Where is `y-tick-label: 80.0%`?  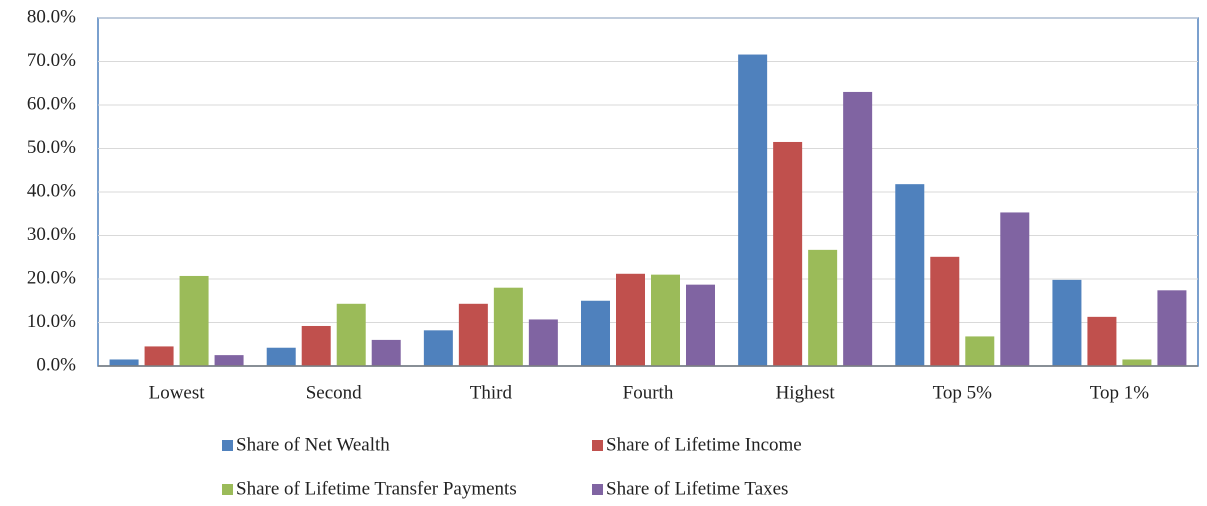 y-tick-label: 80.0% is located at coordinates (51, 16).